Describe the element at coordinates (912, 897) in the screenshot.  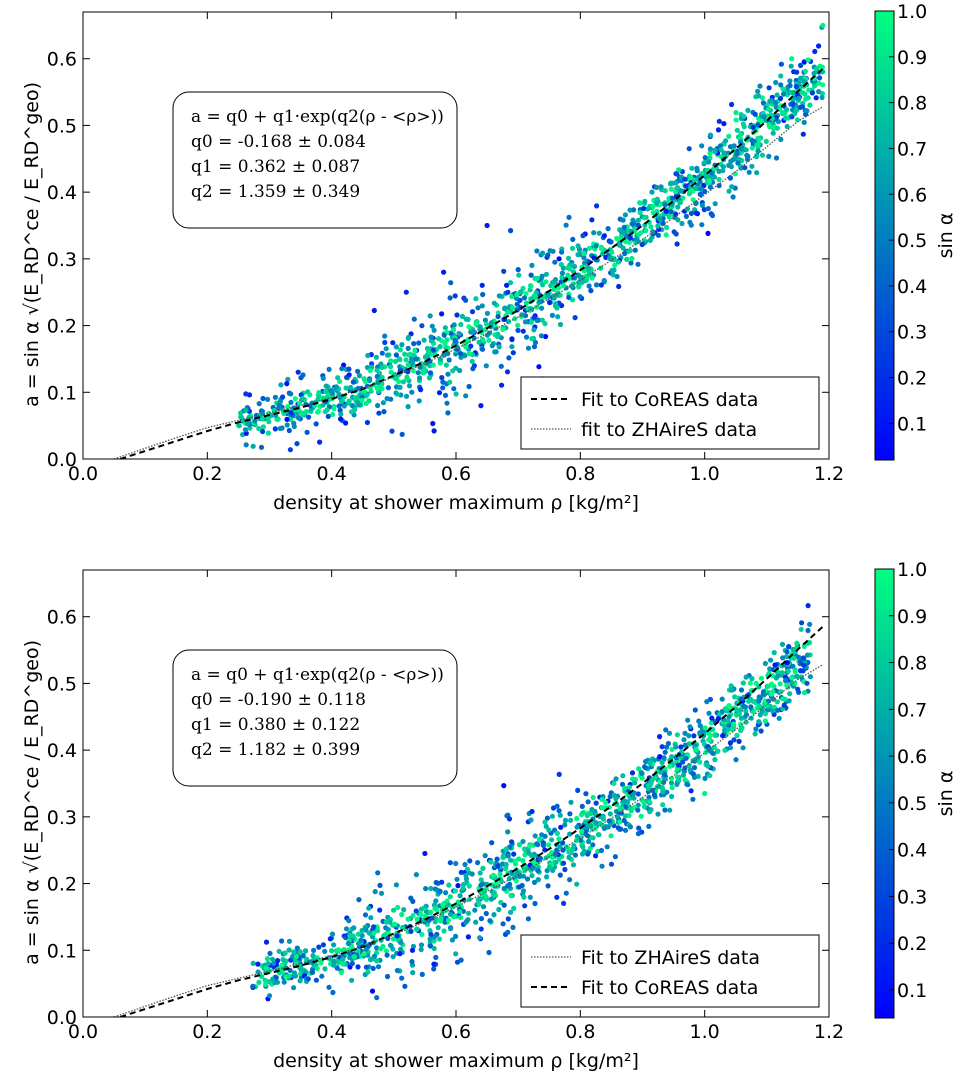
I see `colorbar-tick-label: 0.3` at that location.